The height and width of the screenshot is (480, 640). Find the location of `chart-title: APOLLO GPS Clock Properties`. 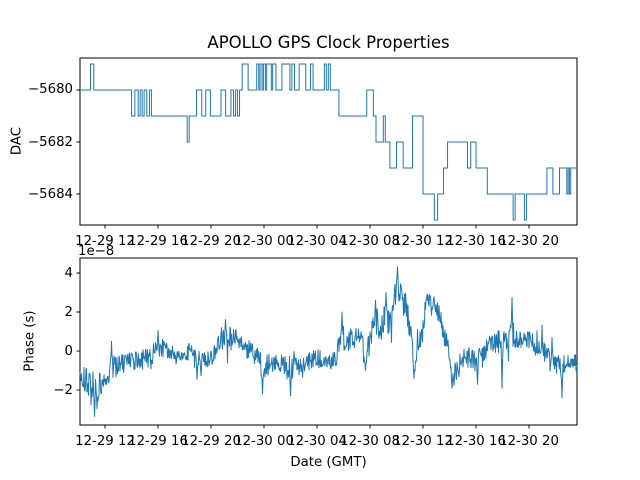

chart-title: APOLLO GPS Clock Properties is located at coordinates (328, 42).